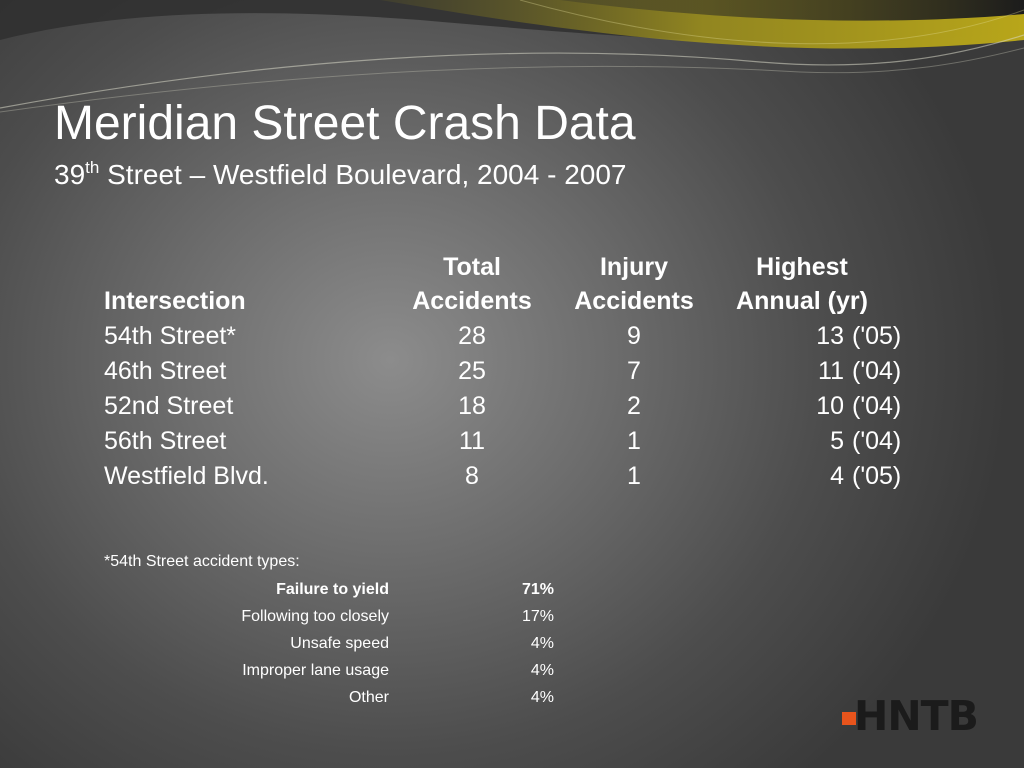 The width and height of the screenshot is (1024, 768). Describe the element at coordinates (634, 371) in the screenshot. I see `row-injury: 7` at that location.